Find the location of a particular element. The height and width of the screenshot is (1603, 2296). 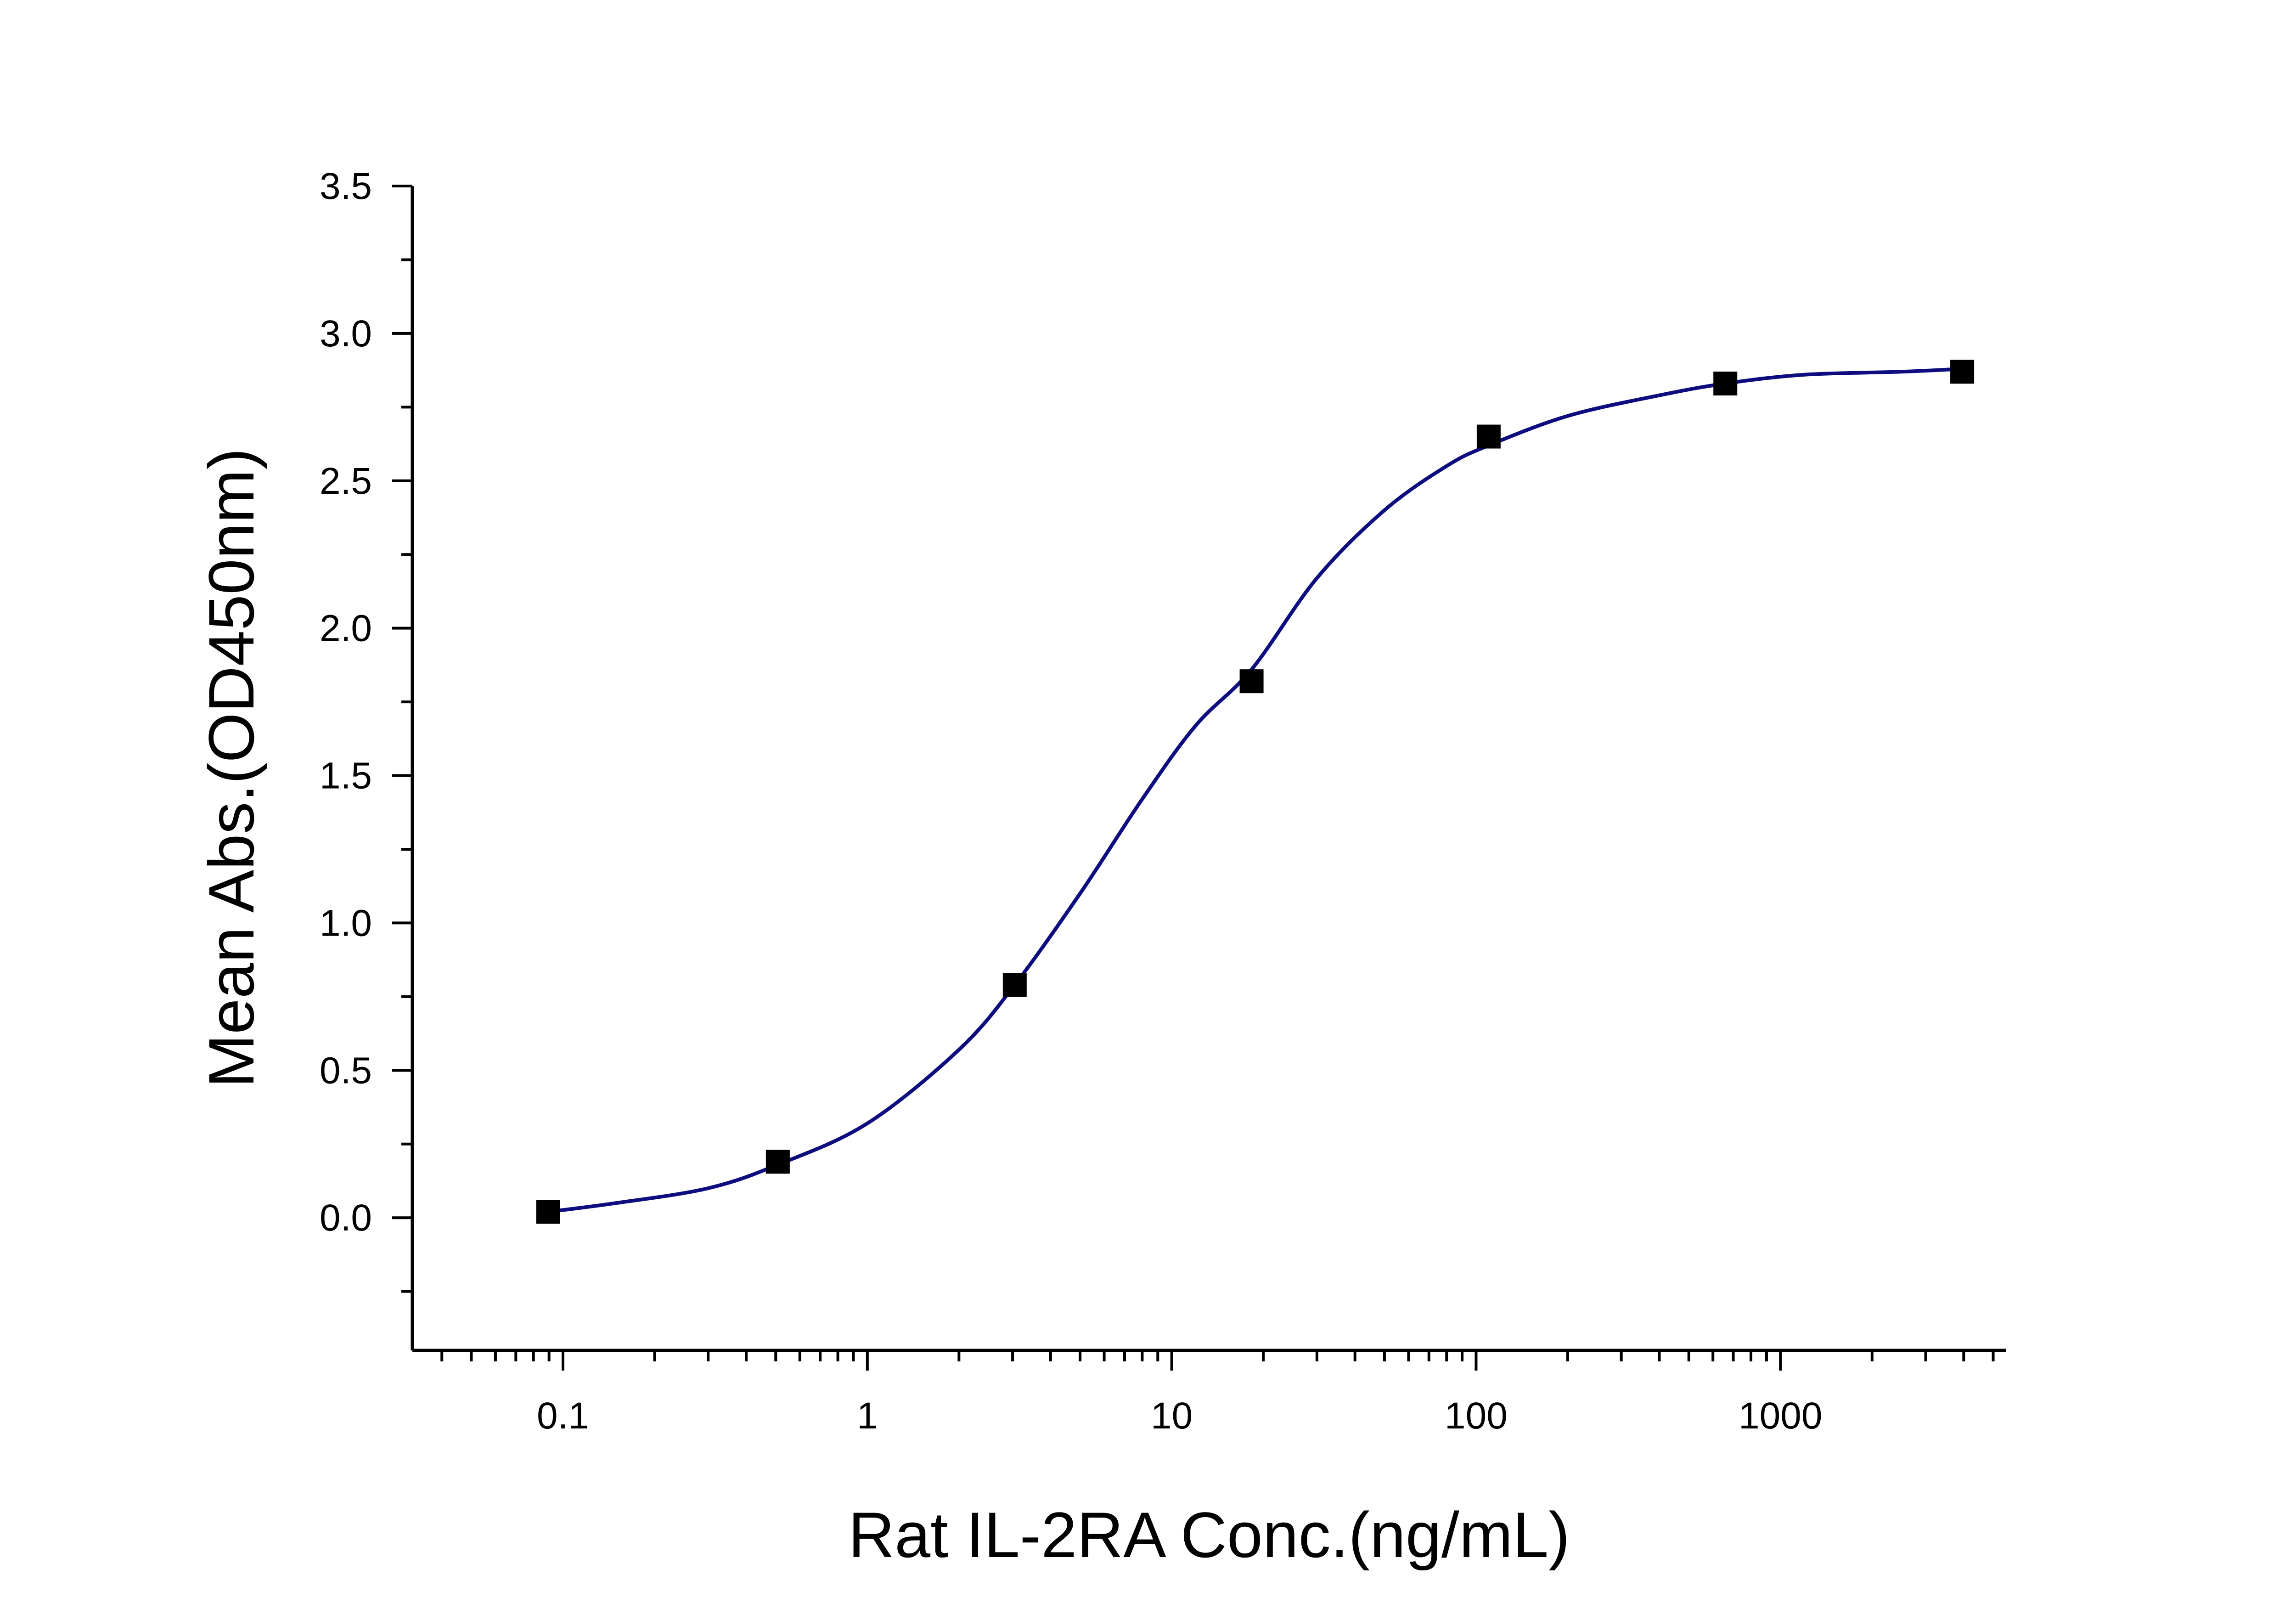

x-tick-label: 1000 is located at coordinates (1781, 1416).